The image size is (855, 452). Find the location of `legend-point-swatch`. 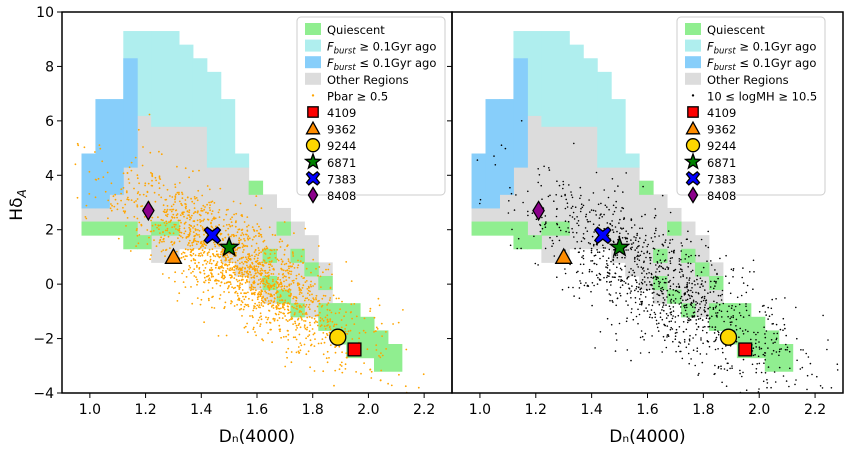

legend-point-swatch is located at coordinates (313, 95).